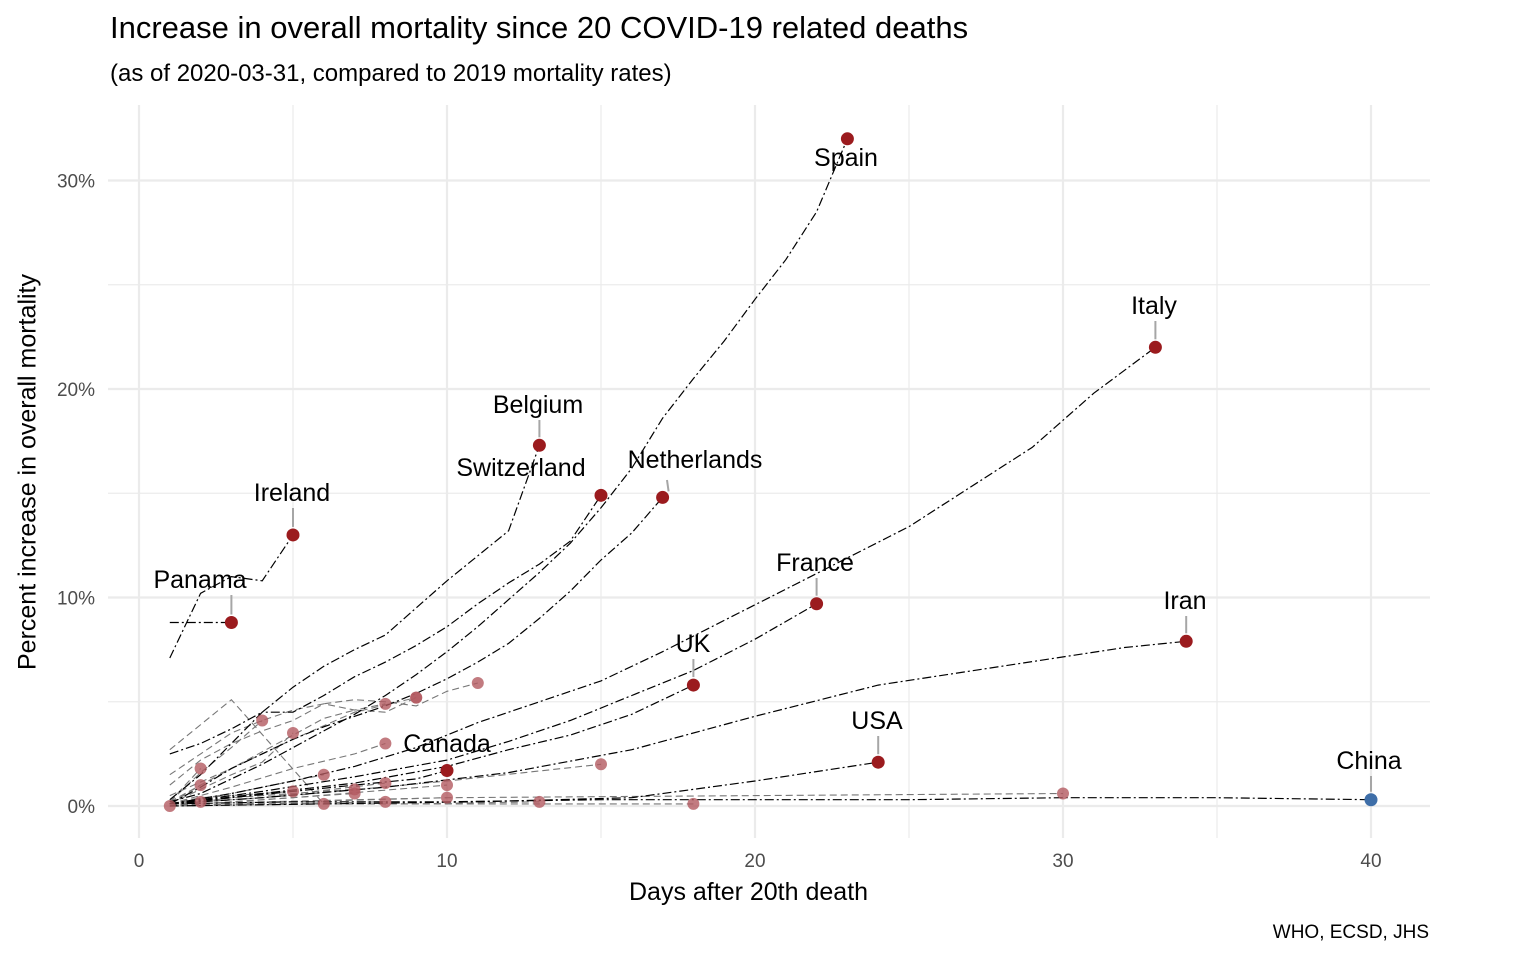 The width and height of the screenshot is (1536, 960). What do you see at coordinates (693, 644) in the screenshot?
I see `series-label-uk: UK` at bounding box center [693, 644].